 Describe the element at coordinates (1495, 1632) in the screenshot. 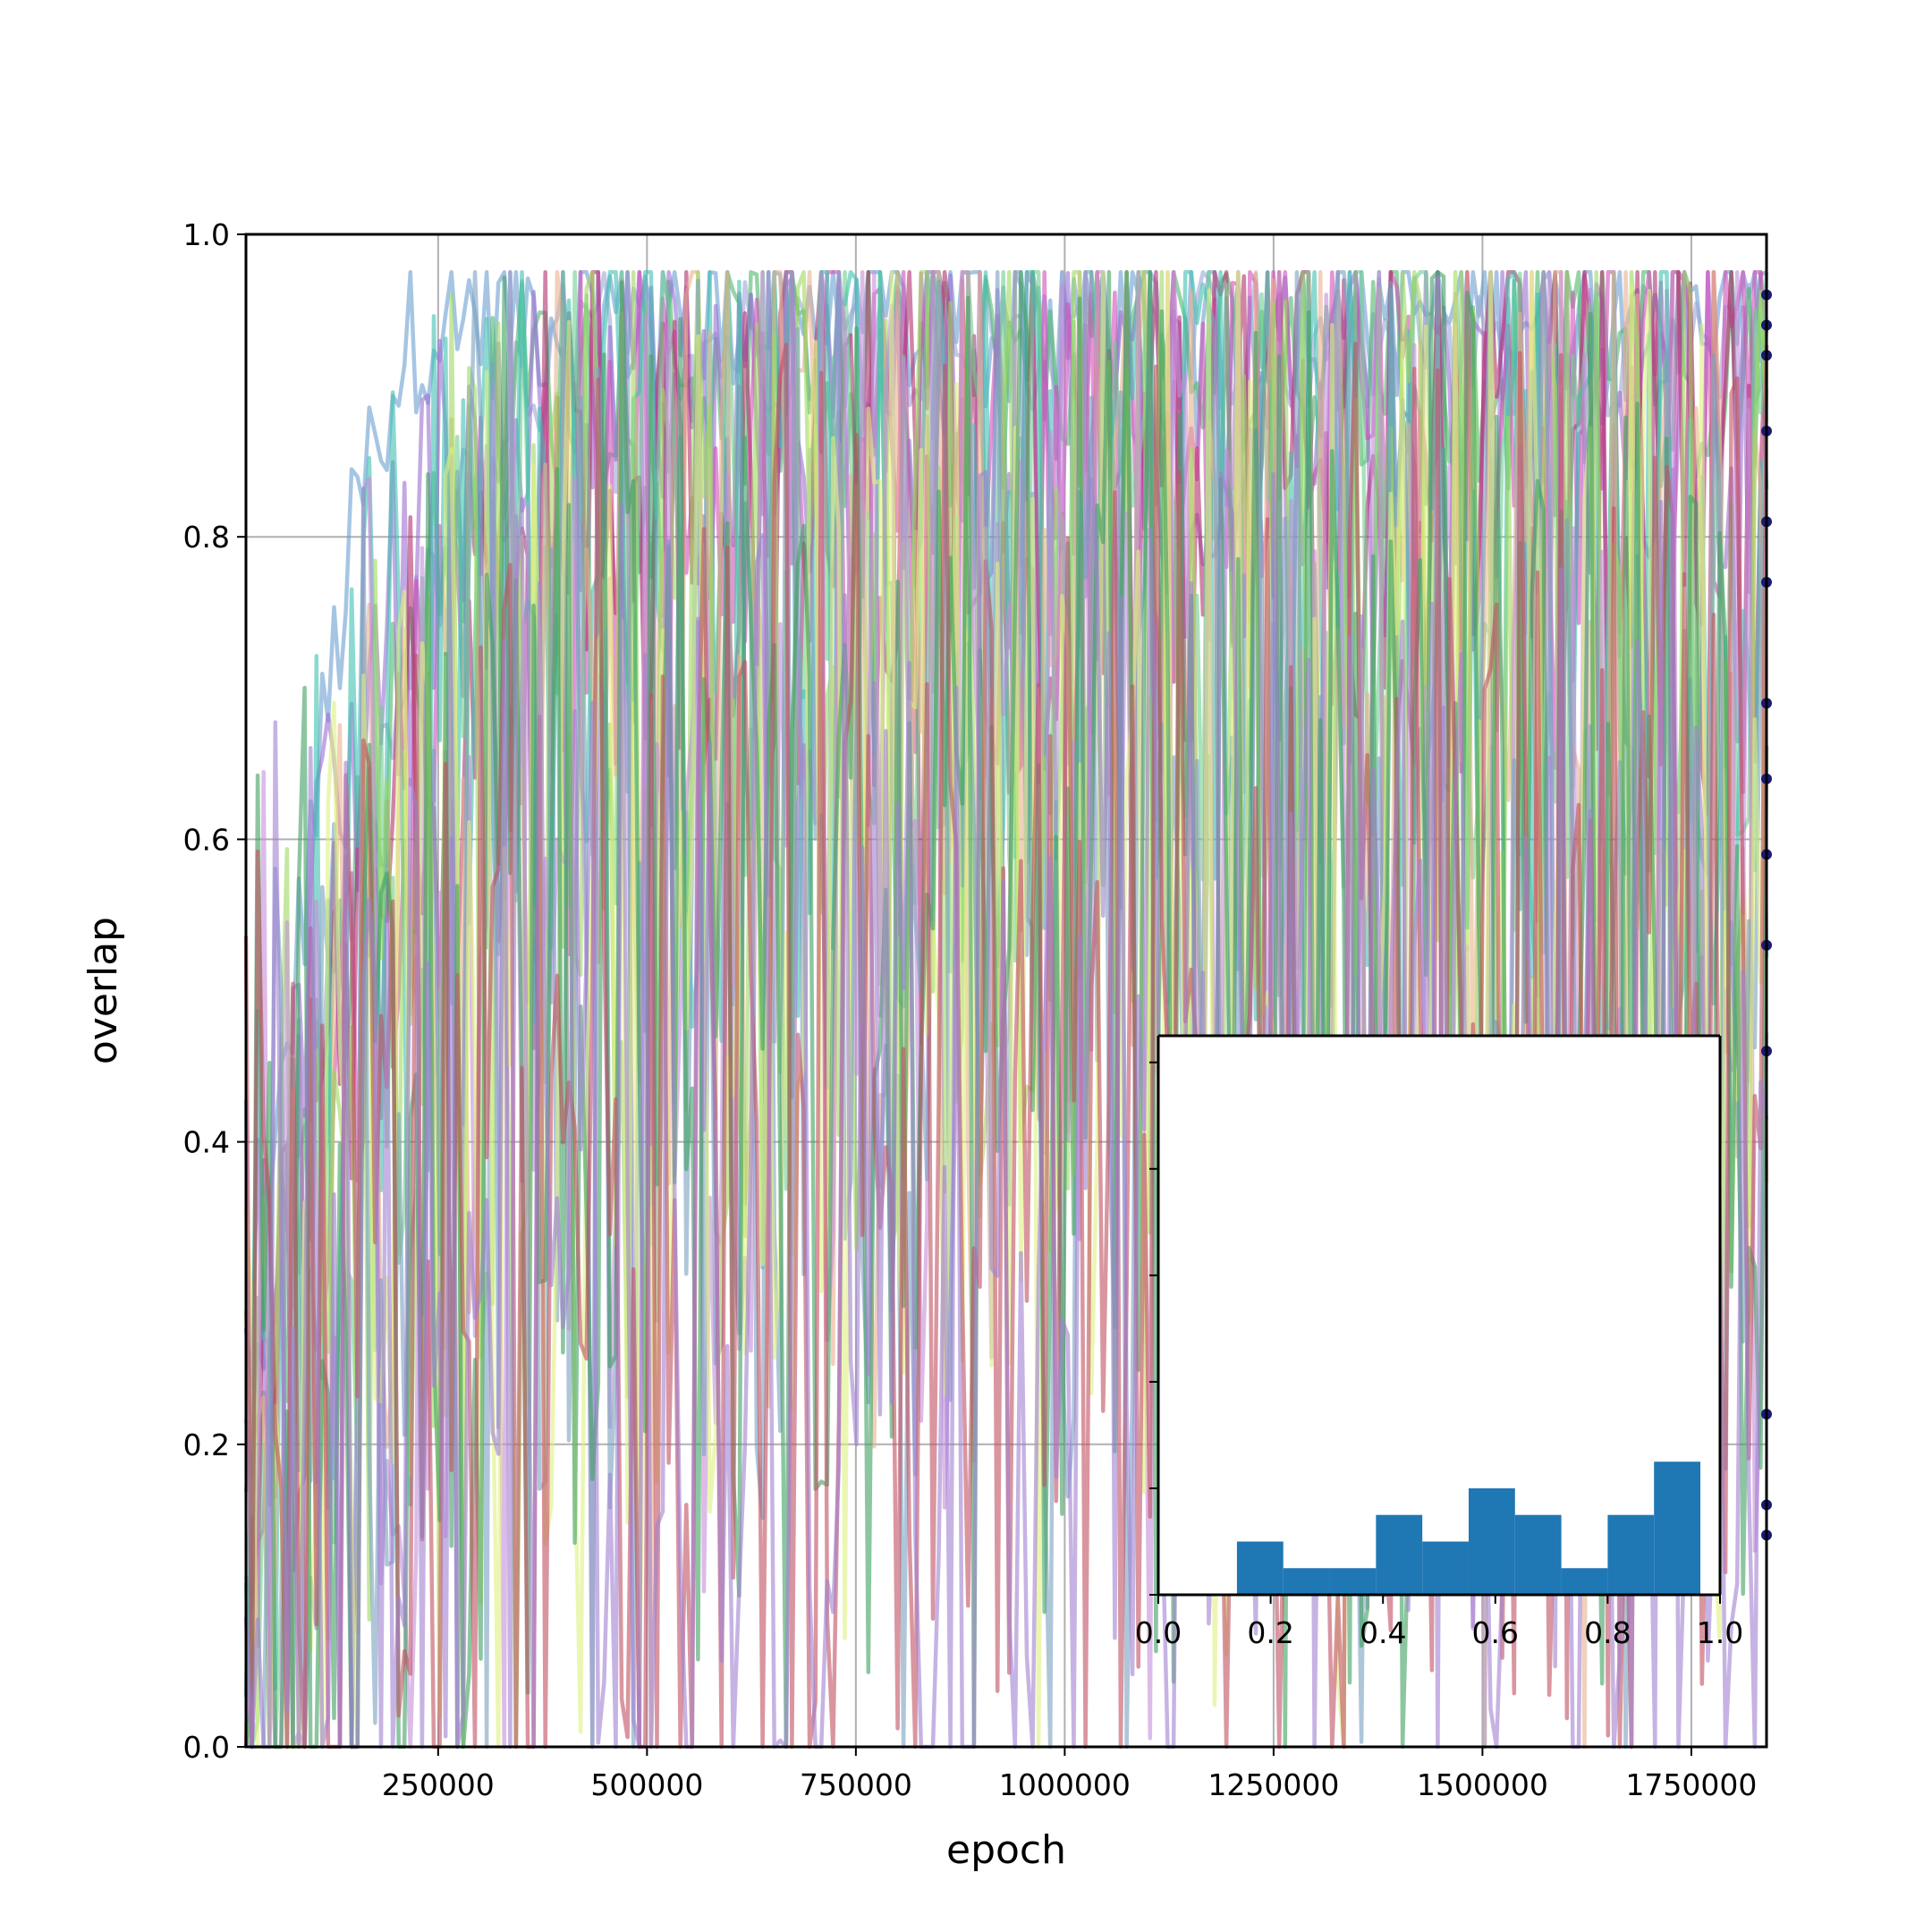

I see `inset-x-tick-label: 0.6` at that location.